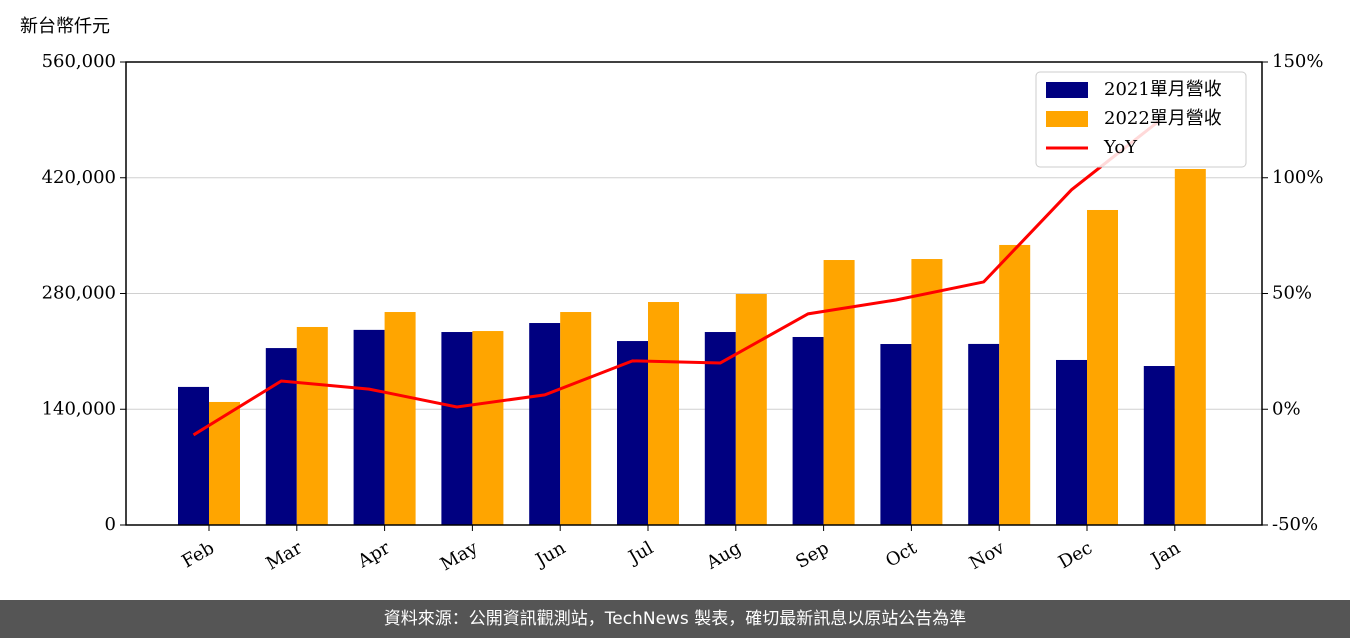 The height and width of the screenshot is (638, 1350). Describe the element at coordinates (1163, 89) in the screenshot. I see `legend-label: 2021單月營收` at that location.